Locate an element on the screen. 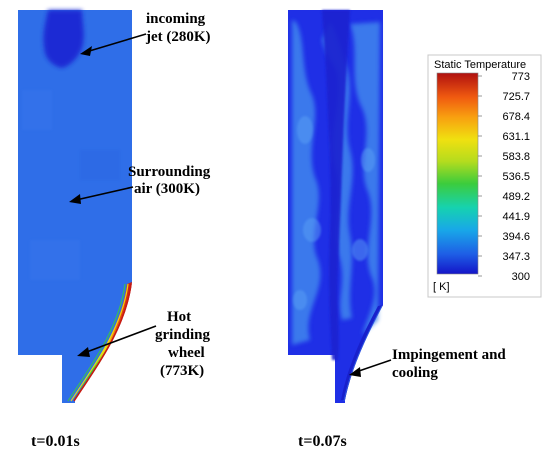 This screenshot has width=550, height=463. wheel-label-line4: (773K) is located at coordinates (182, 371).